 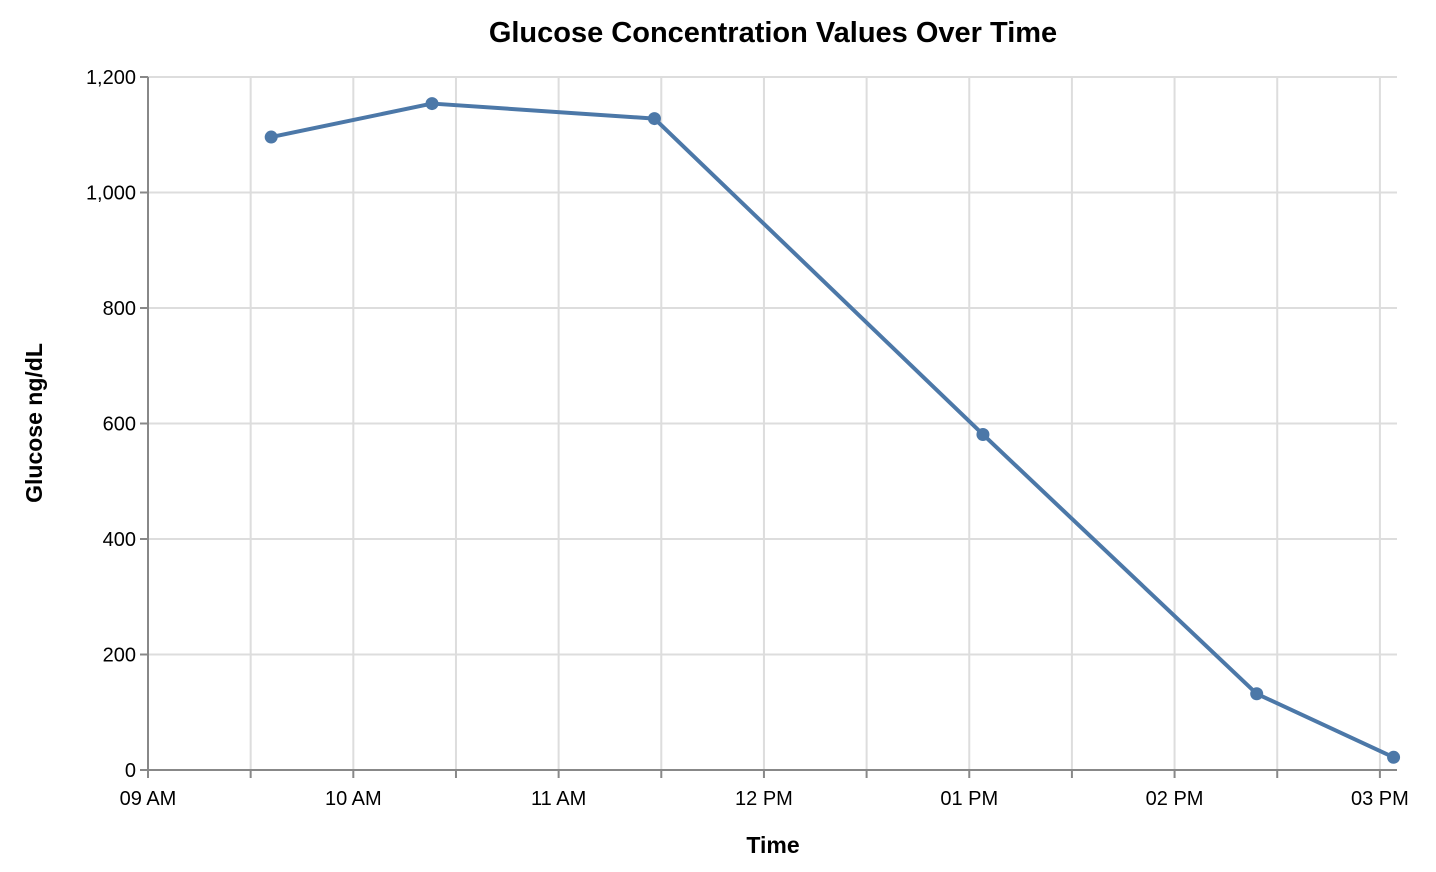 I want to click on x-tick-label: 10 AM, so click(x=353, y=799).